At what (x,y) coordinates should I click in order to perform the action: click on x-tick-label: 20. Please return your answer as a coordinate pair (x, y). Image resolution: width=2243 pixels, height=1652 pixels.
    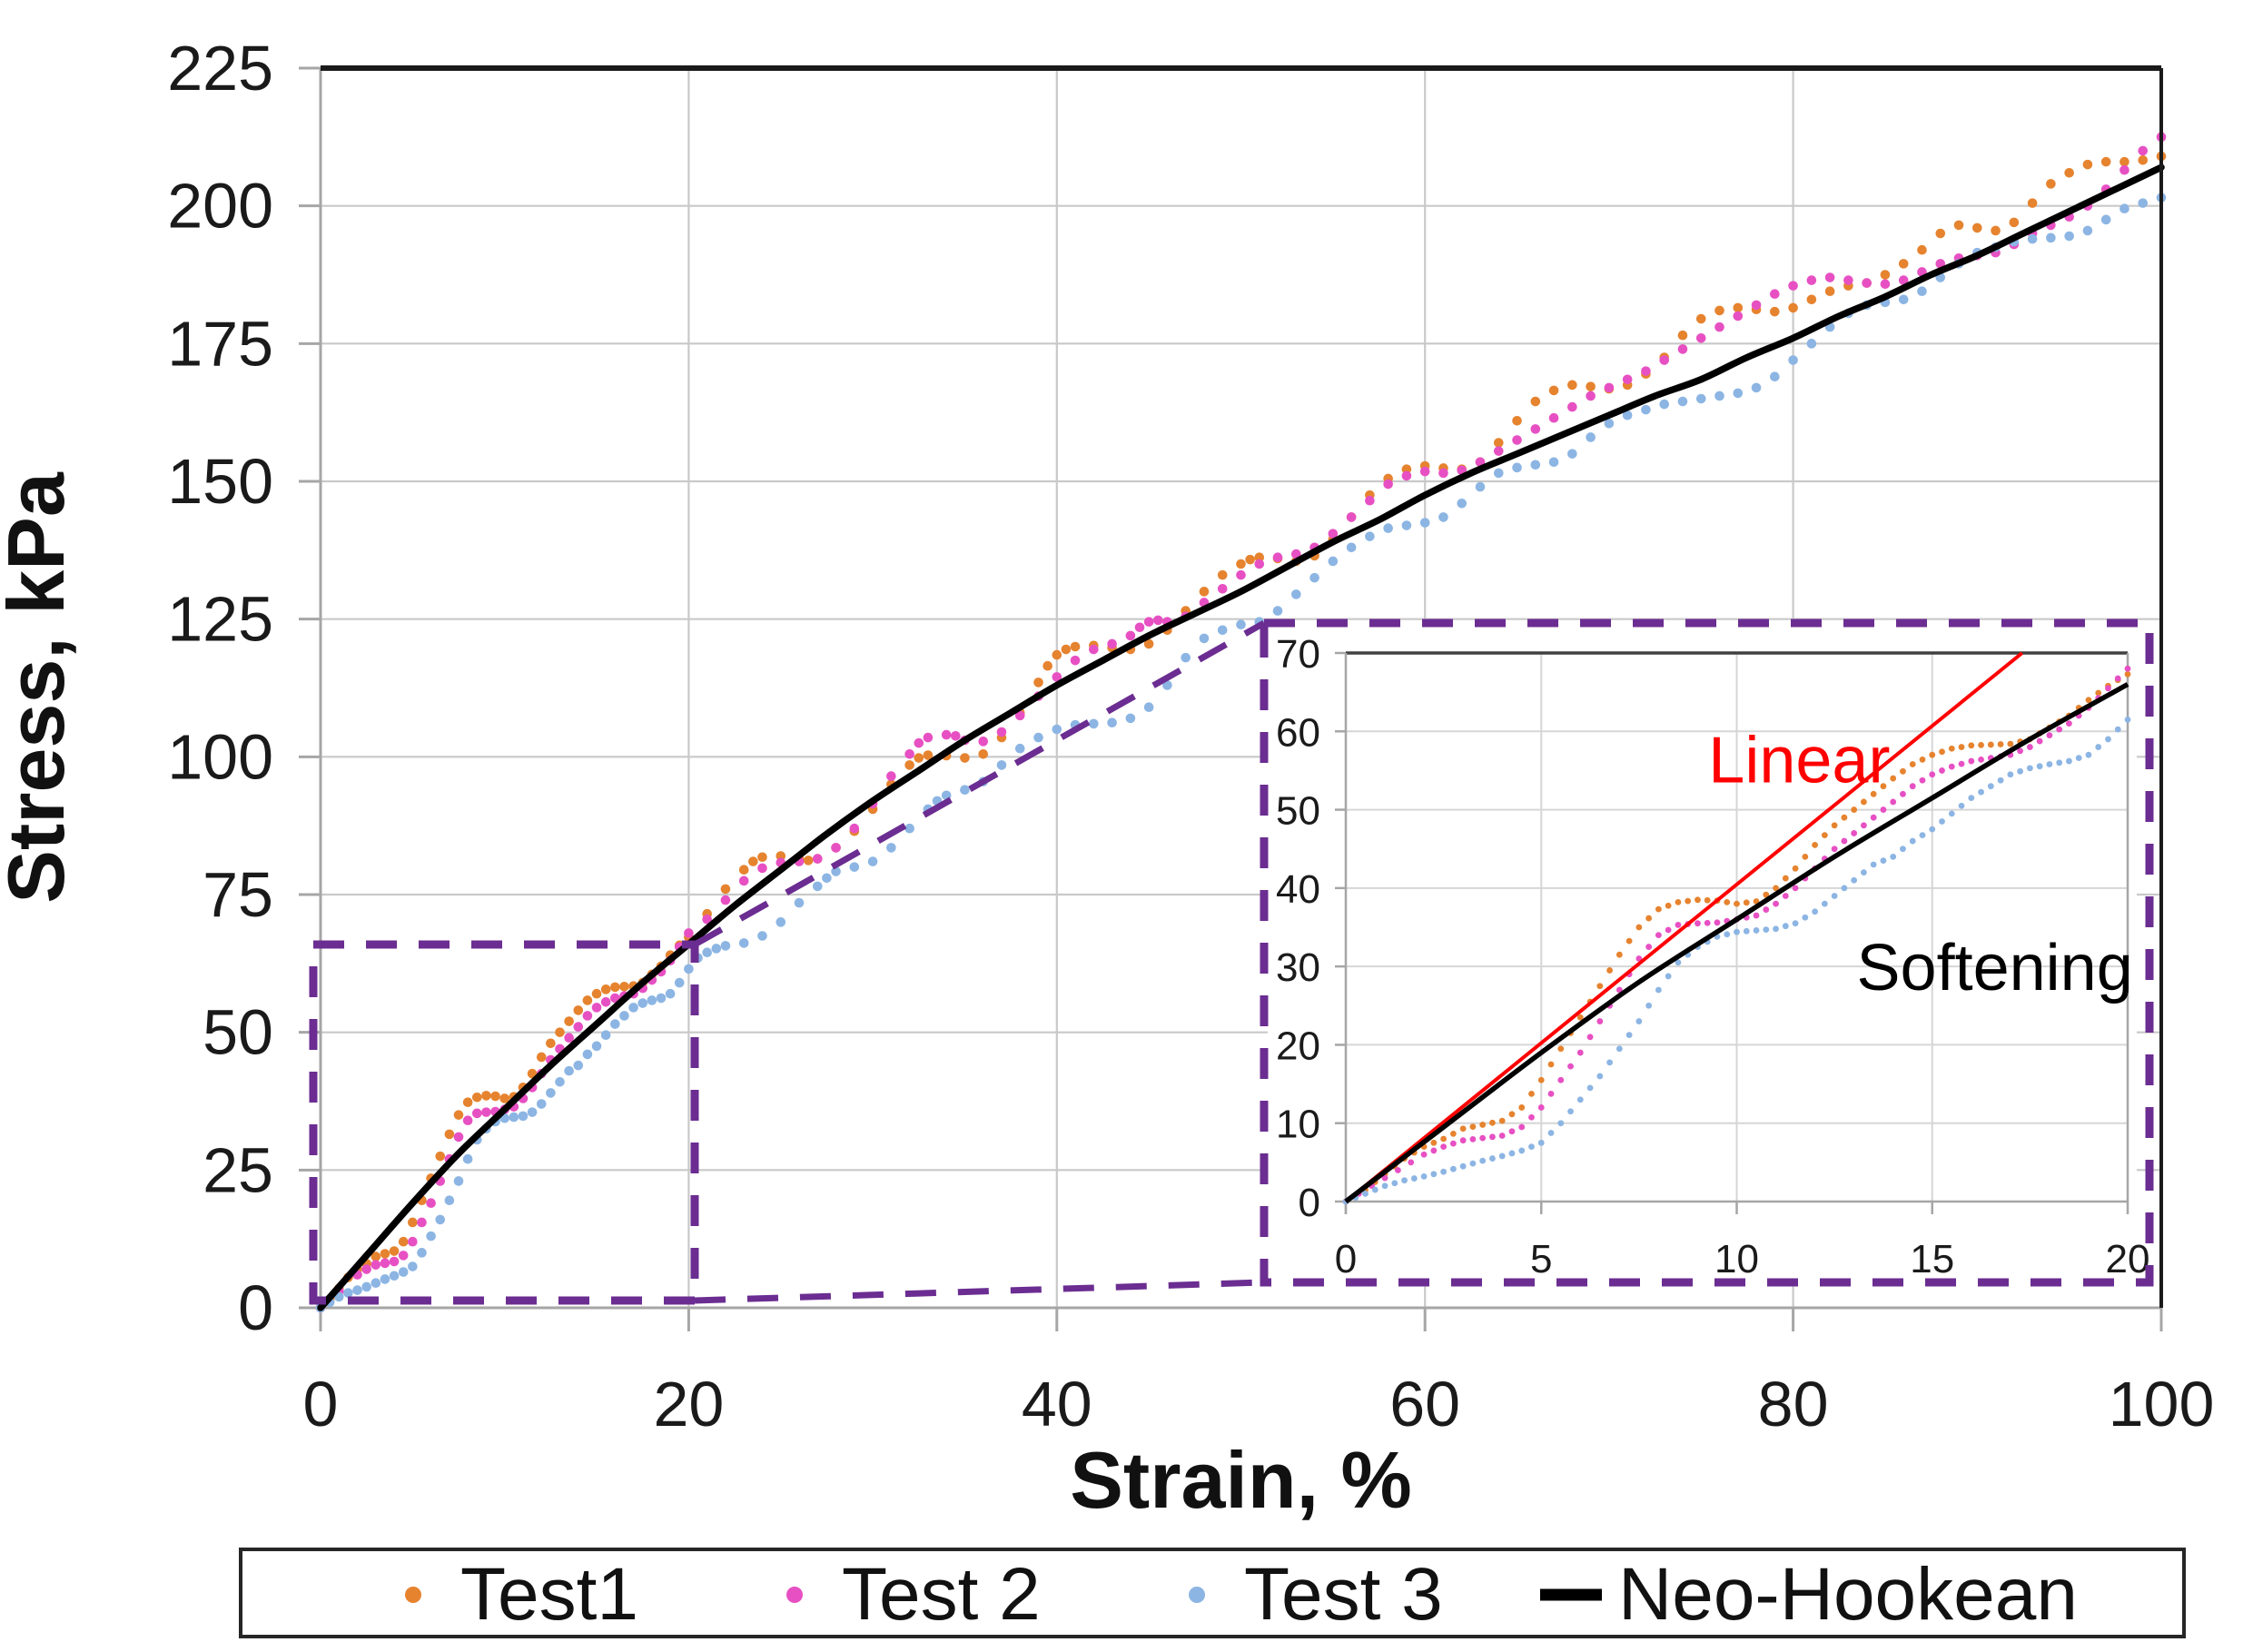
    Looking at the image, I should click on (688, 1404).